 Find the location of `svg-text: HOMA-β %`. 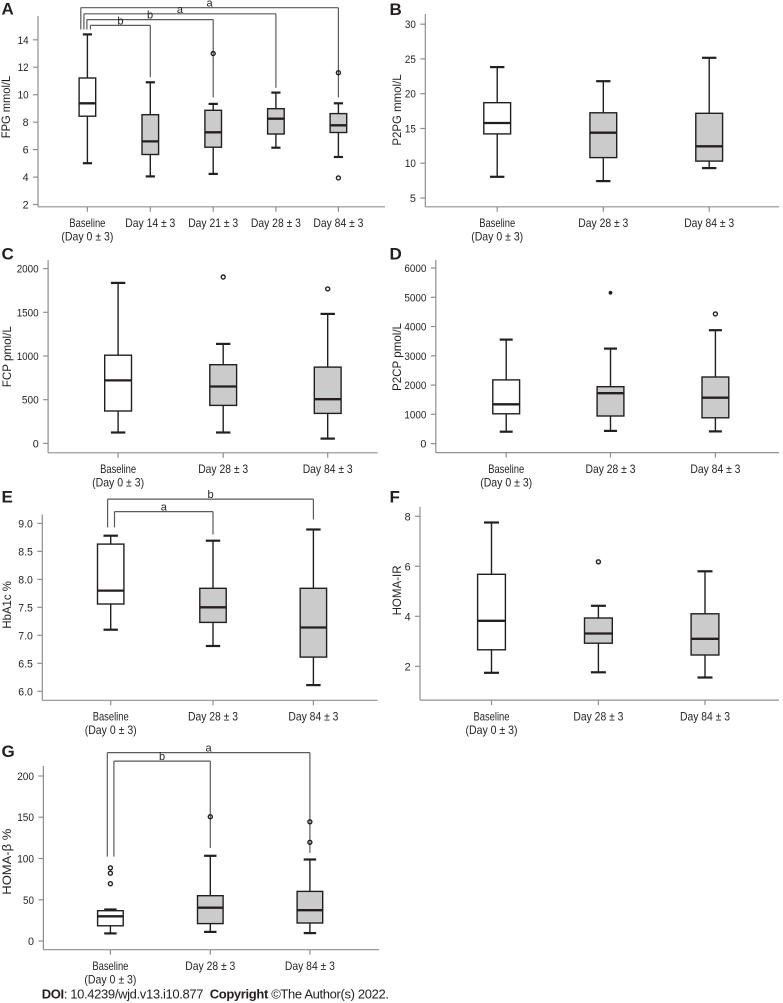

svg-text: HOMA-β % is located at coordinates (7, 861).